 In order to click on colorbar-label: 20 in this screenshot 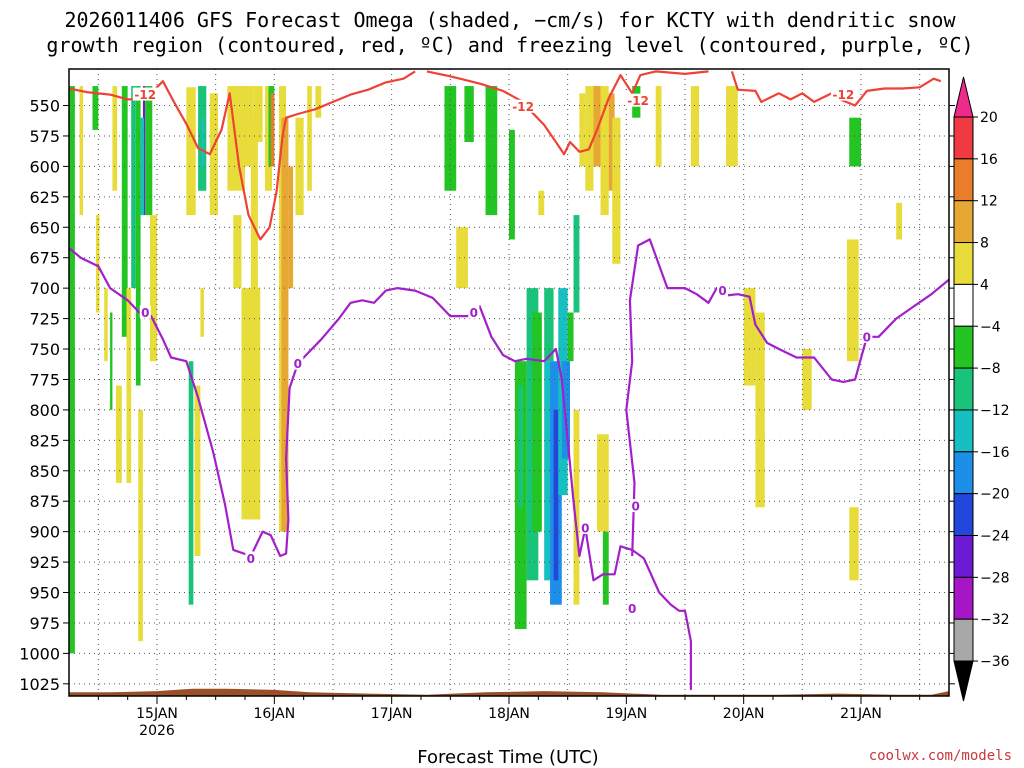, I will do `click(989, 118)`.